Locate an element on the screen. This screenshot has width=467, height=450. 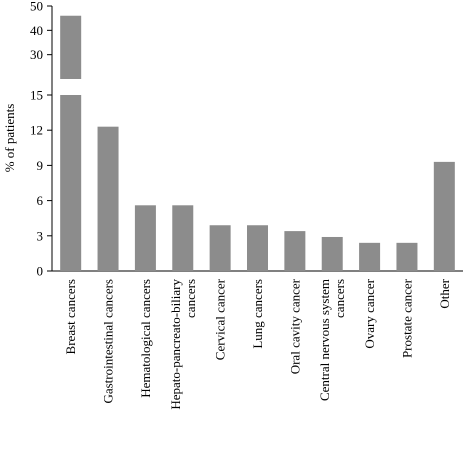
x-category-label: Other is located at coordinates (444, 293).